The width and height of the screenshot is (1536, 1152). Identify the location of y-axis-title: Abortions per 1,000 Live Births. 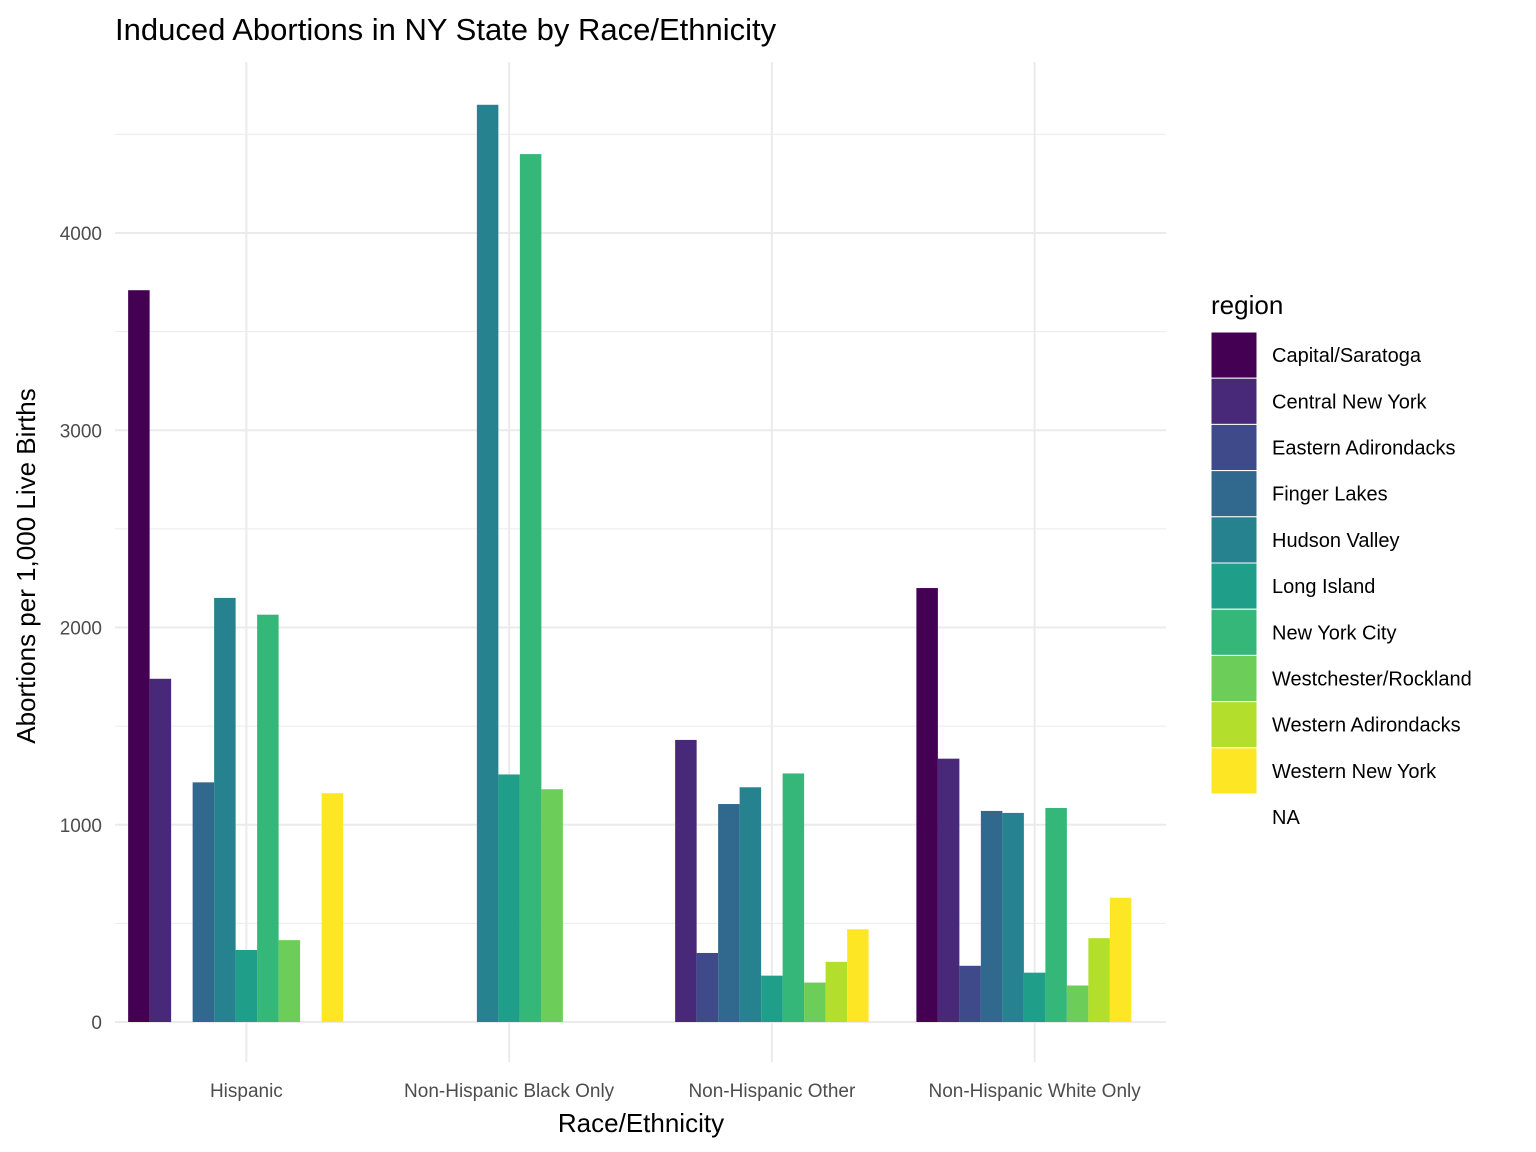
(26, 566).